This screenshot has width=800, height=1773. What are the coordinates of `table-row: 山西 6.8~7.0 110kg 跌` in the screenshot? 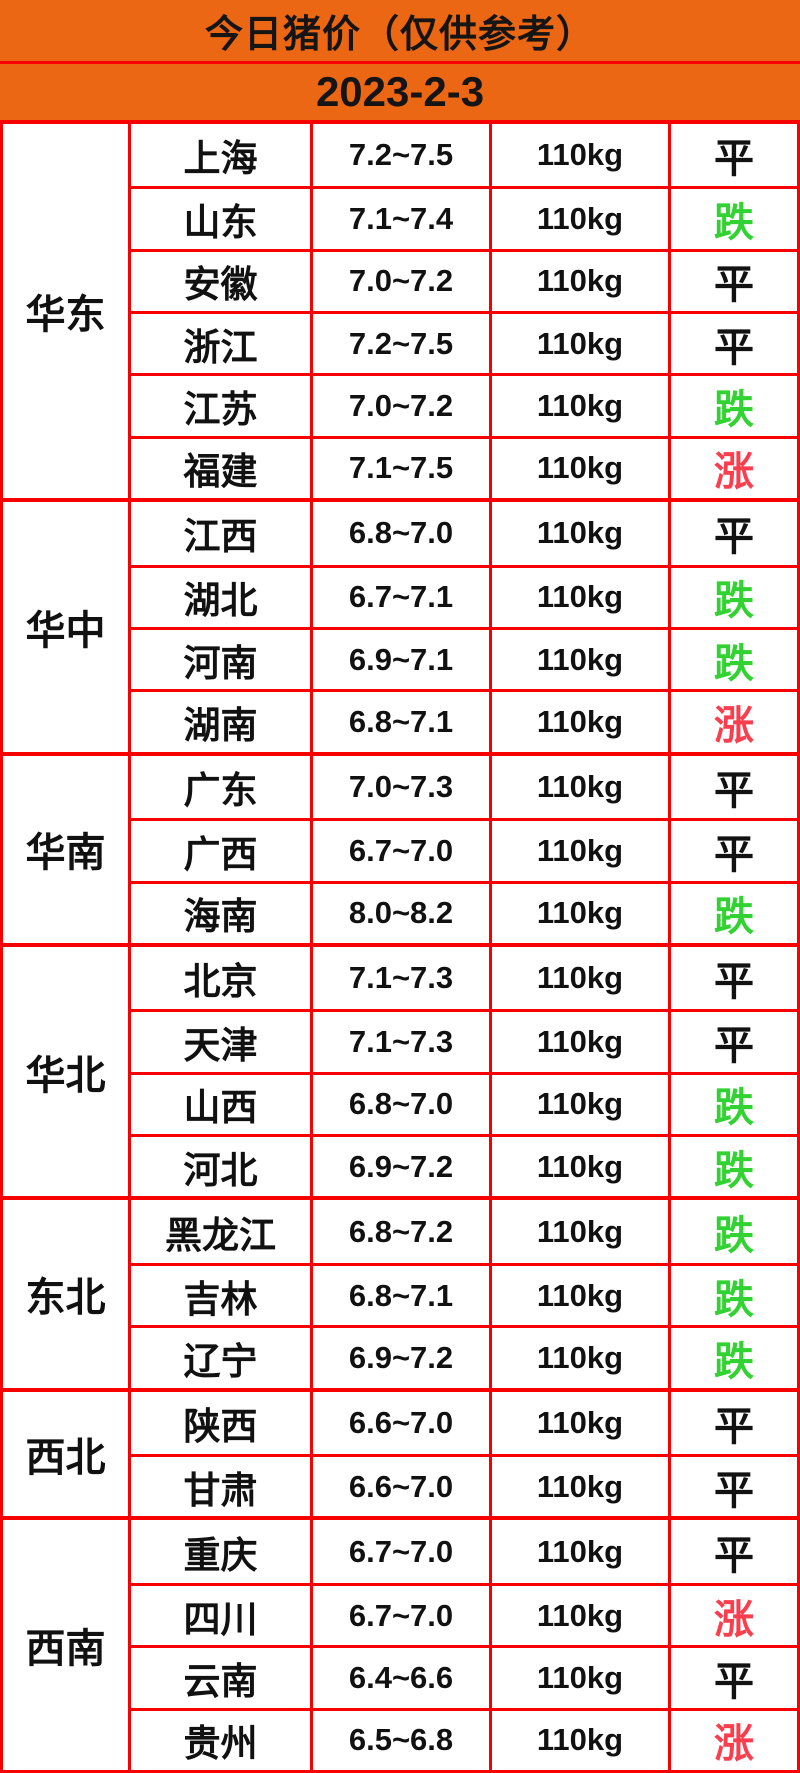 It's located at (462, 1103).